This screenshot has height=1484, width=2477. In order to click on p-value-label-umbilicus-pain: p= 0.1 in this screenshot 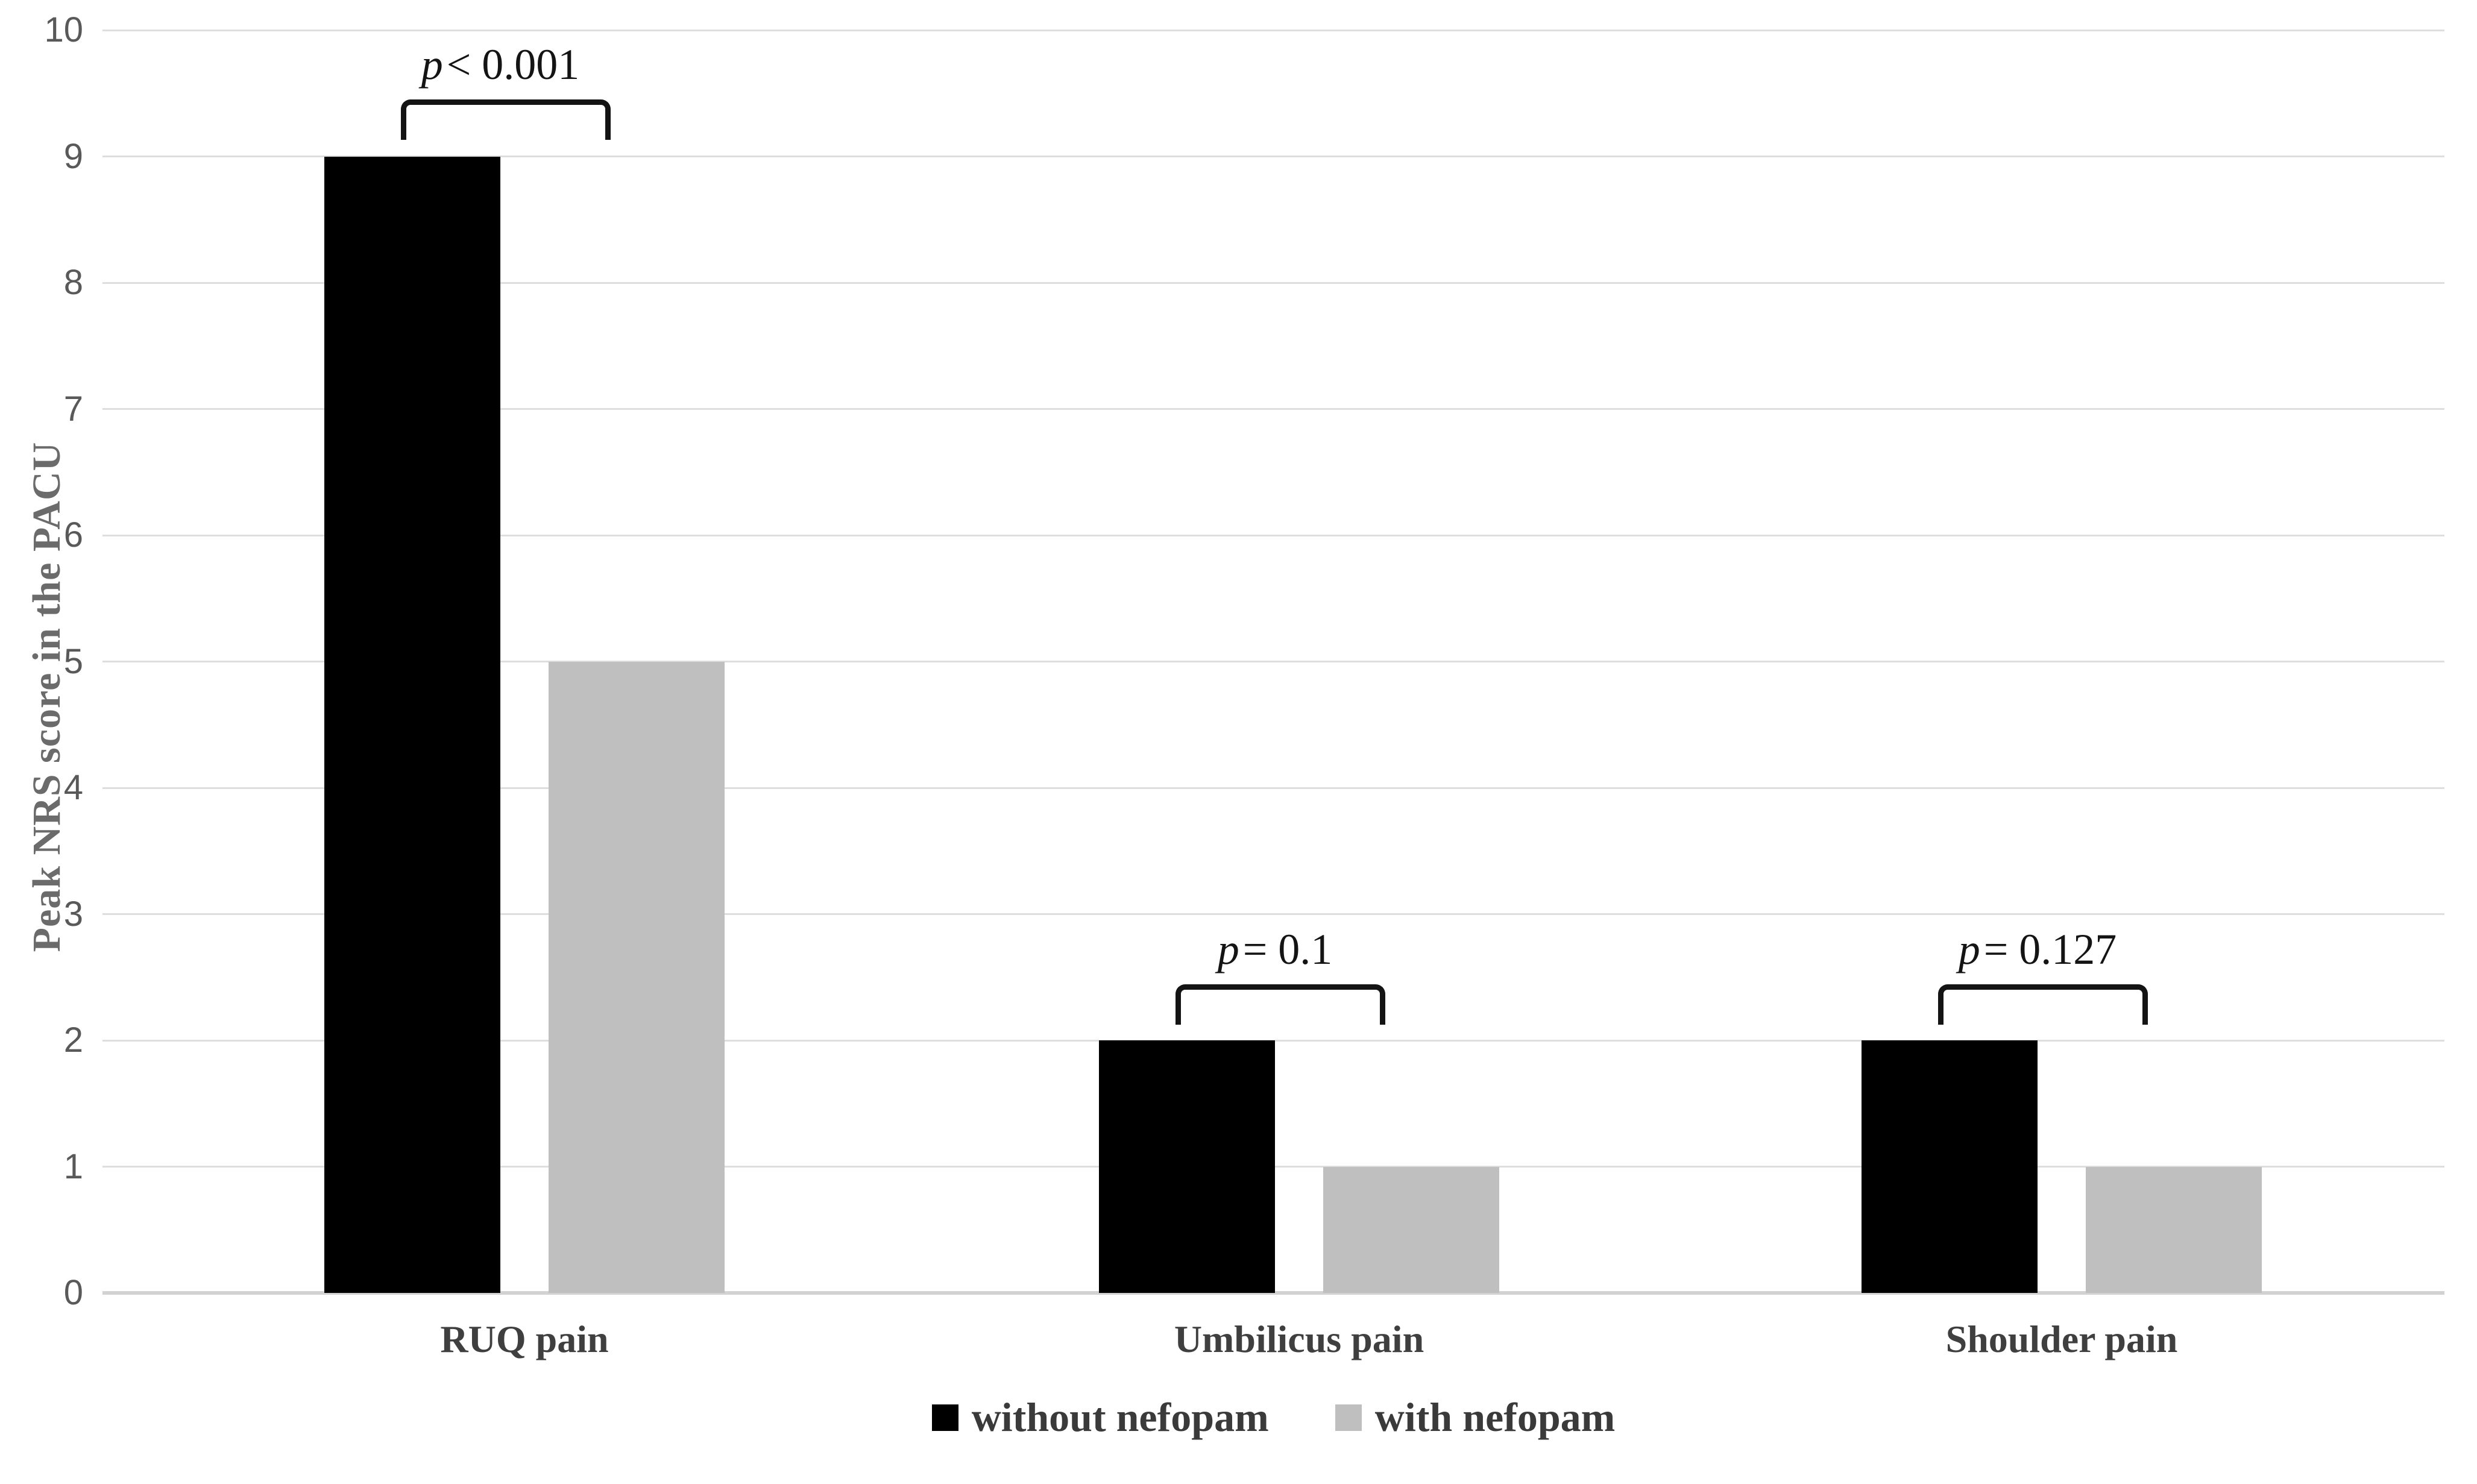, I will do `click(1275, 949)`.